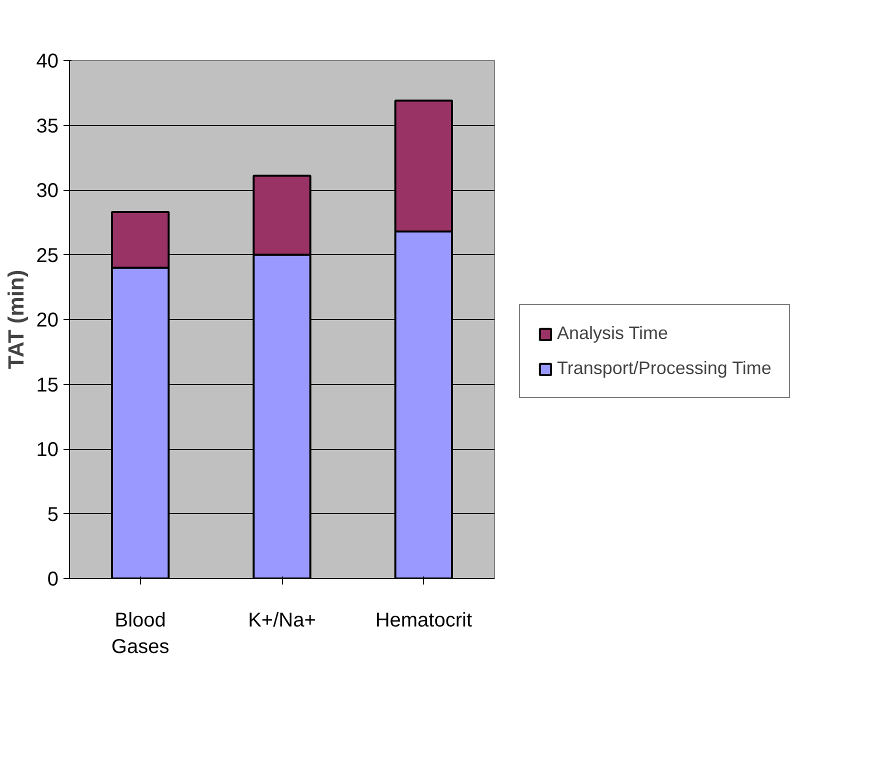 This screenshot has width=887, height=761. What do you see at coordinates (47, 191) in the screenshot?
I see `y-tick-label: 30` at bounding box center [47, 191].